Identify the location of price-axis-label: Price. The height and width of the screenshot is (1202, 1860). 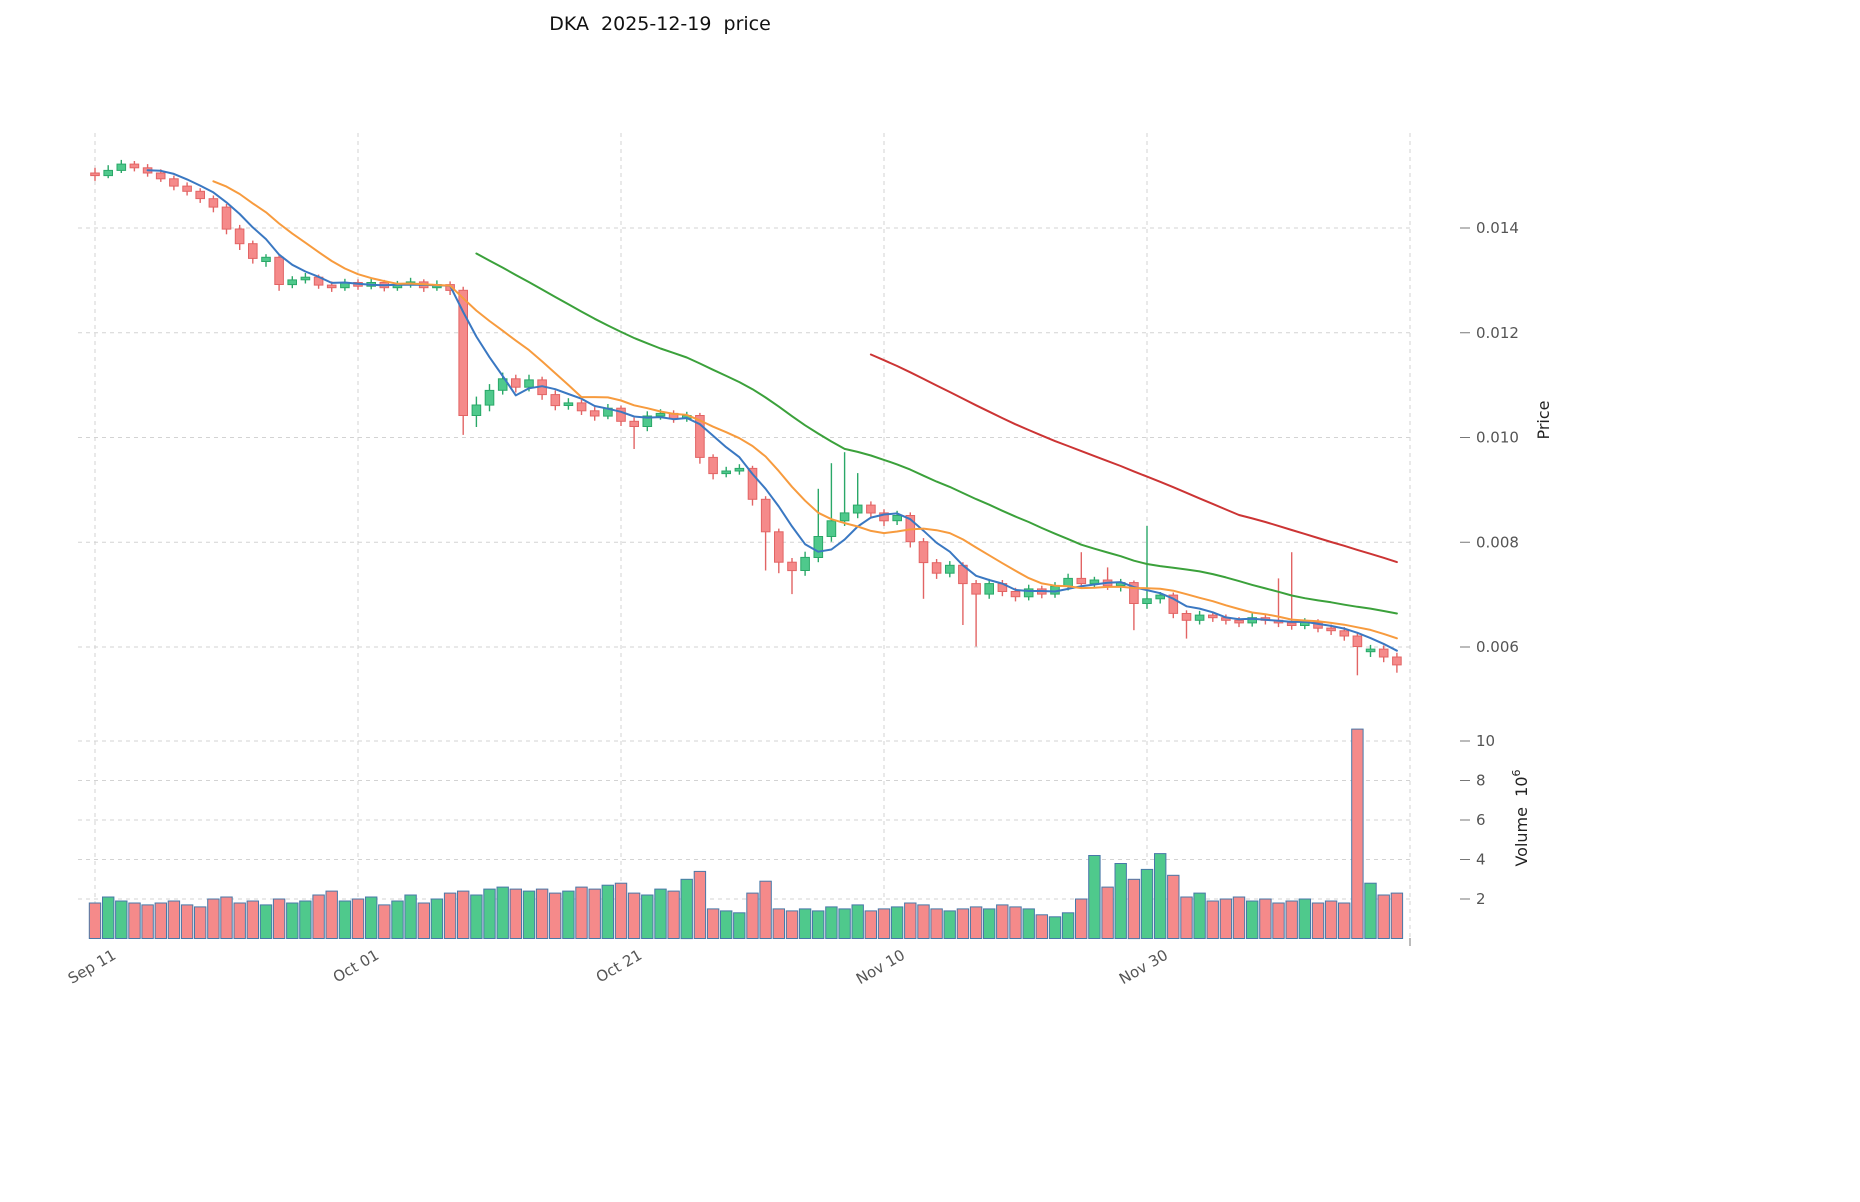
(1543, 419).